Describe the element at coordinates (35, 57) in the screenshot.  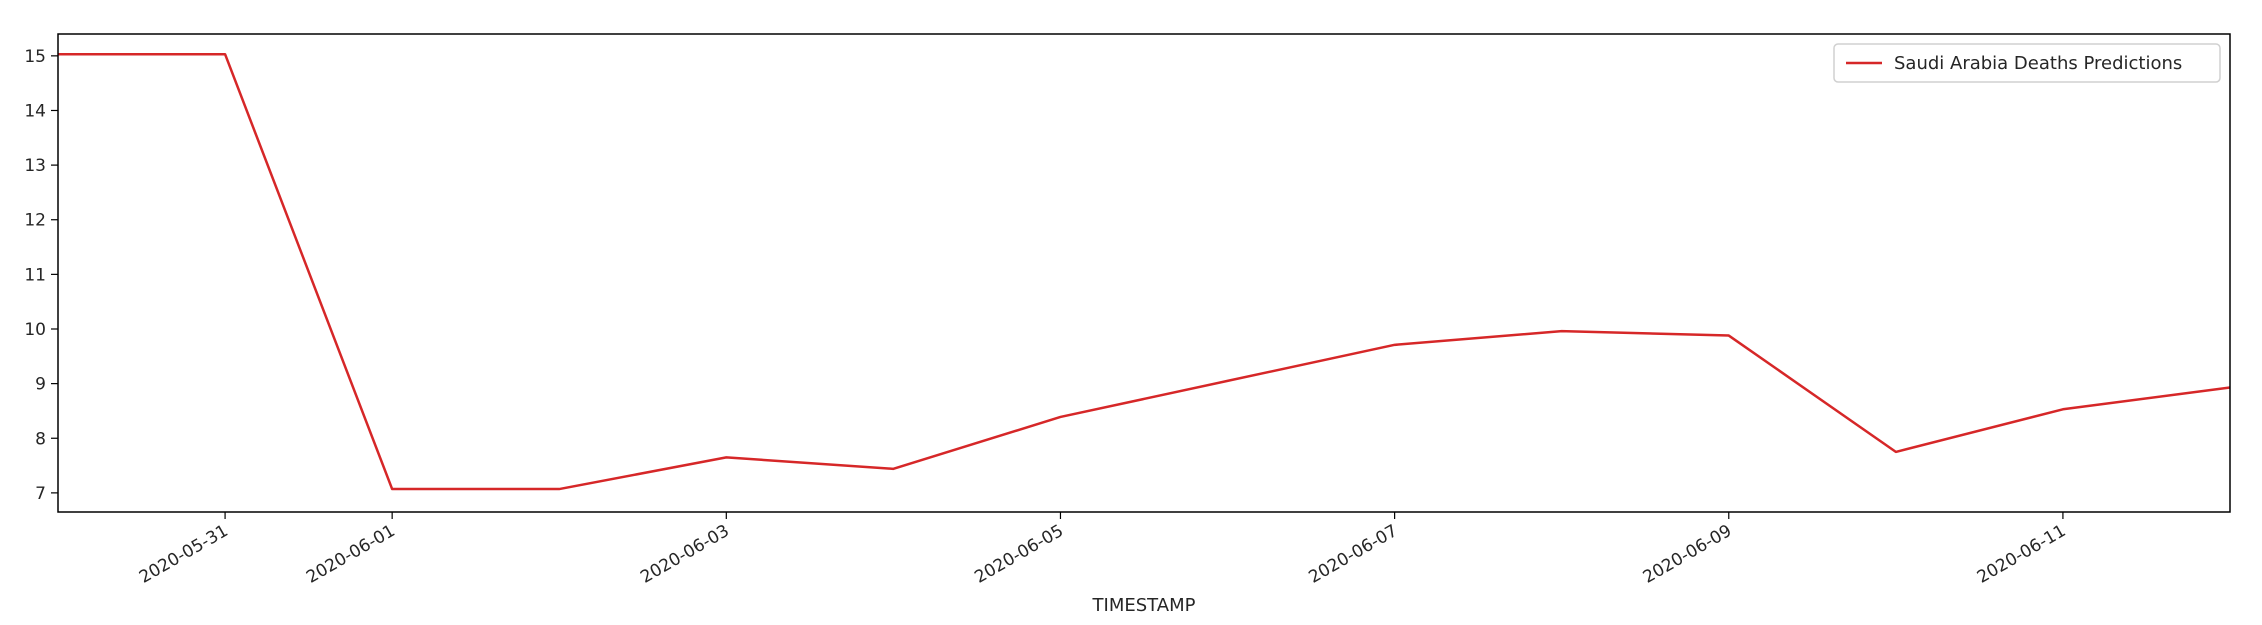
I see `y-tick-label: 15` at that location.